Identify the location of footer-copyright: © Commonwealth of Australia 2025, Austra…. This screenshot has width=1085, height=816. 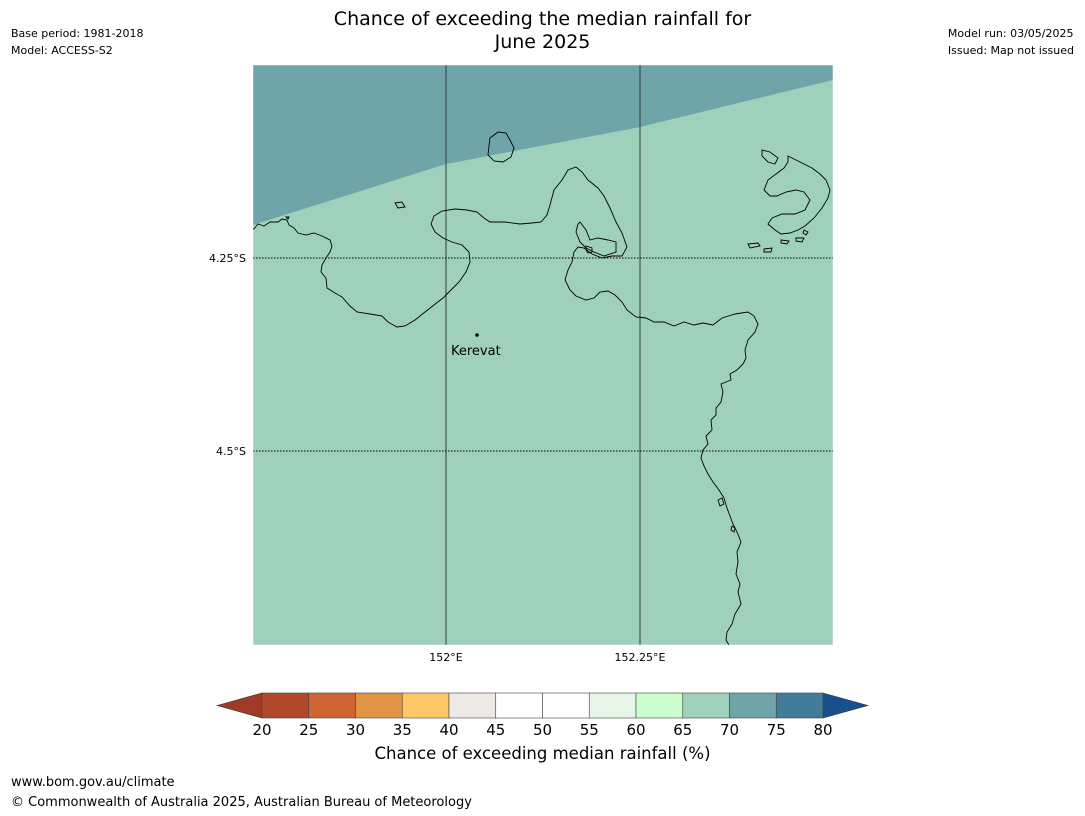
(241, 802).